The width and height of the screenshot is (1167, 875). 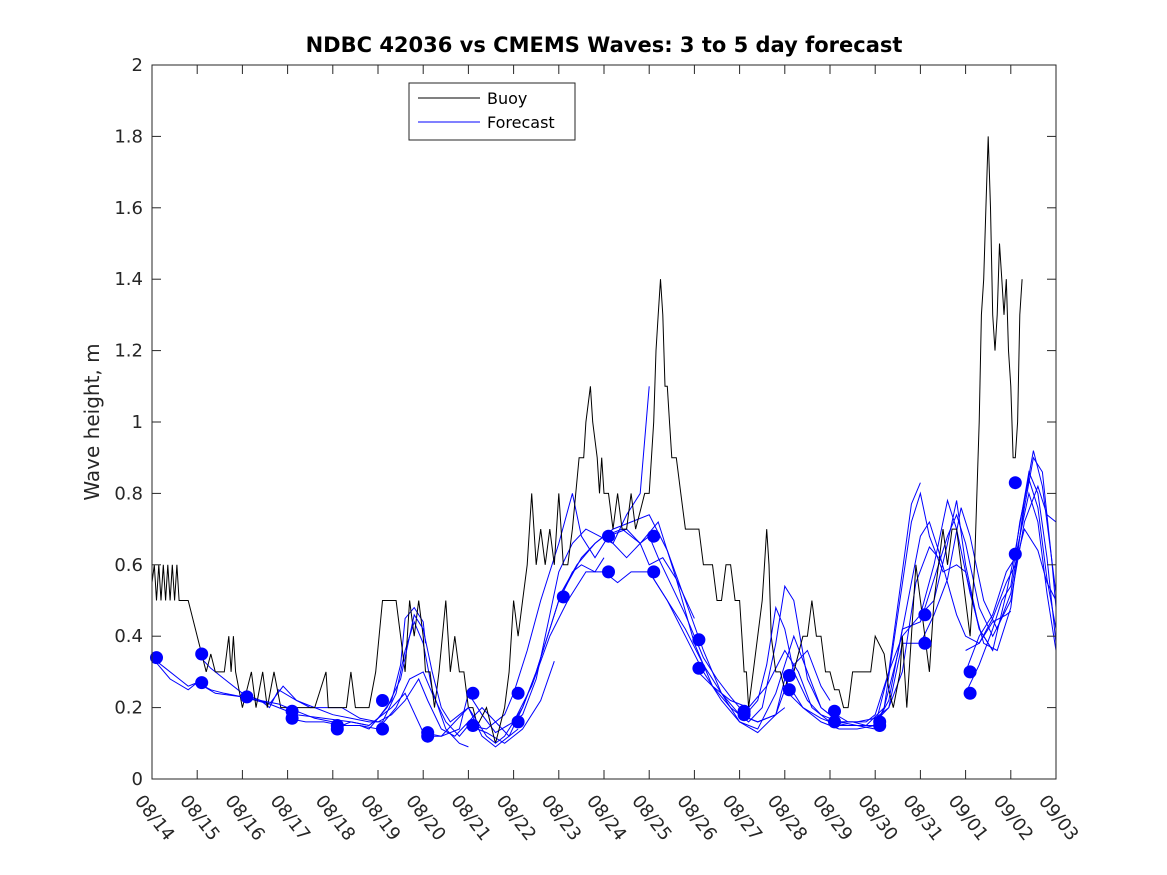 What do you see at coordinates (128, 279) in the screenshot?
I see `y-tick-label: 1.4` at bounding box center [128, 279].